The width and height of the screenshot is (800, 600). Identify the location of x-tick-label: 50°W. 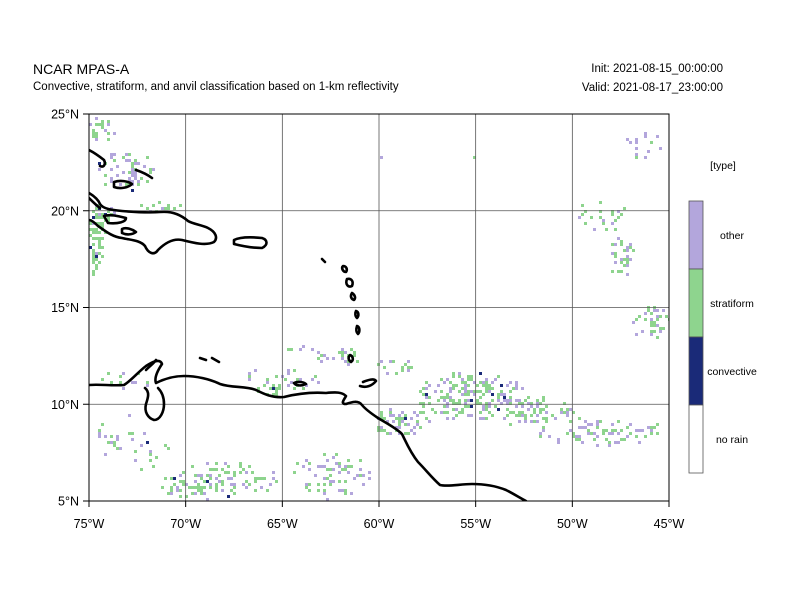
(572, 524).